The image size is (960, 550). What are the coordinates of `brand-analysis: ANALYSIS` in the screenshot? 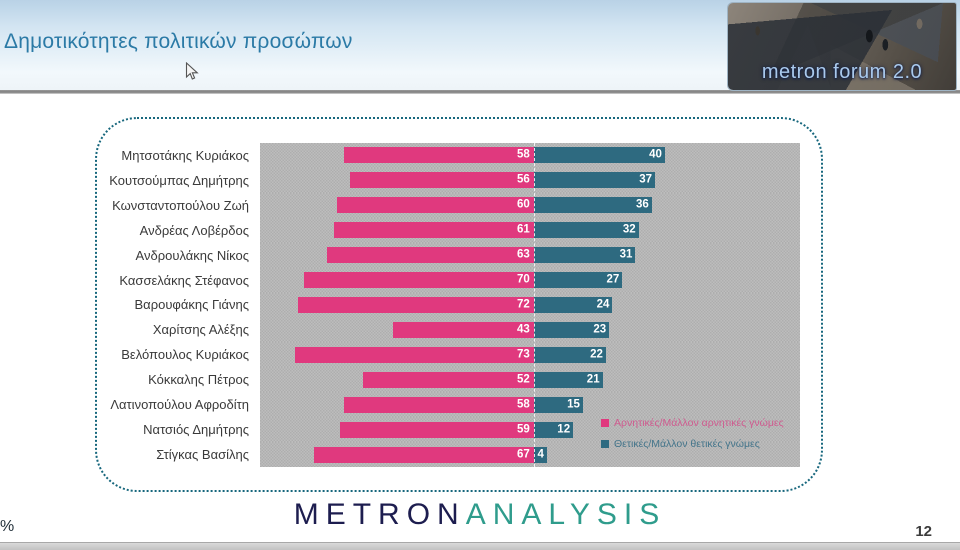 It's located at (566, 514).